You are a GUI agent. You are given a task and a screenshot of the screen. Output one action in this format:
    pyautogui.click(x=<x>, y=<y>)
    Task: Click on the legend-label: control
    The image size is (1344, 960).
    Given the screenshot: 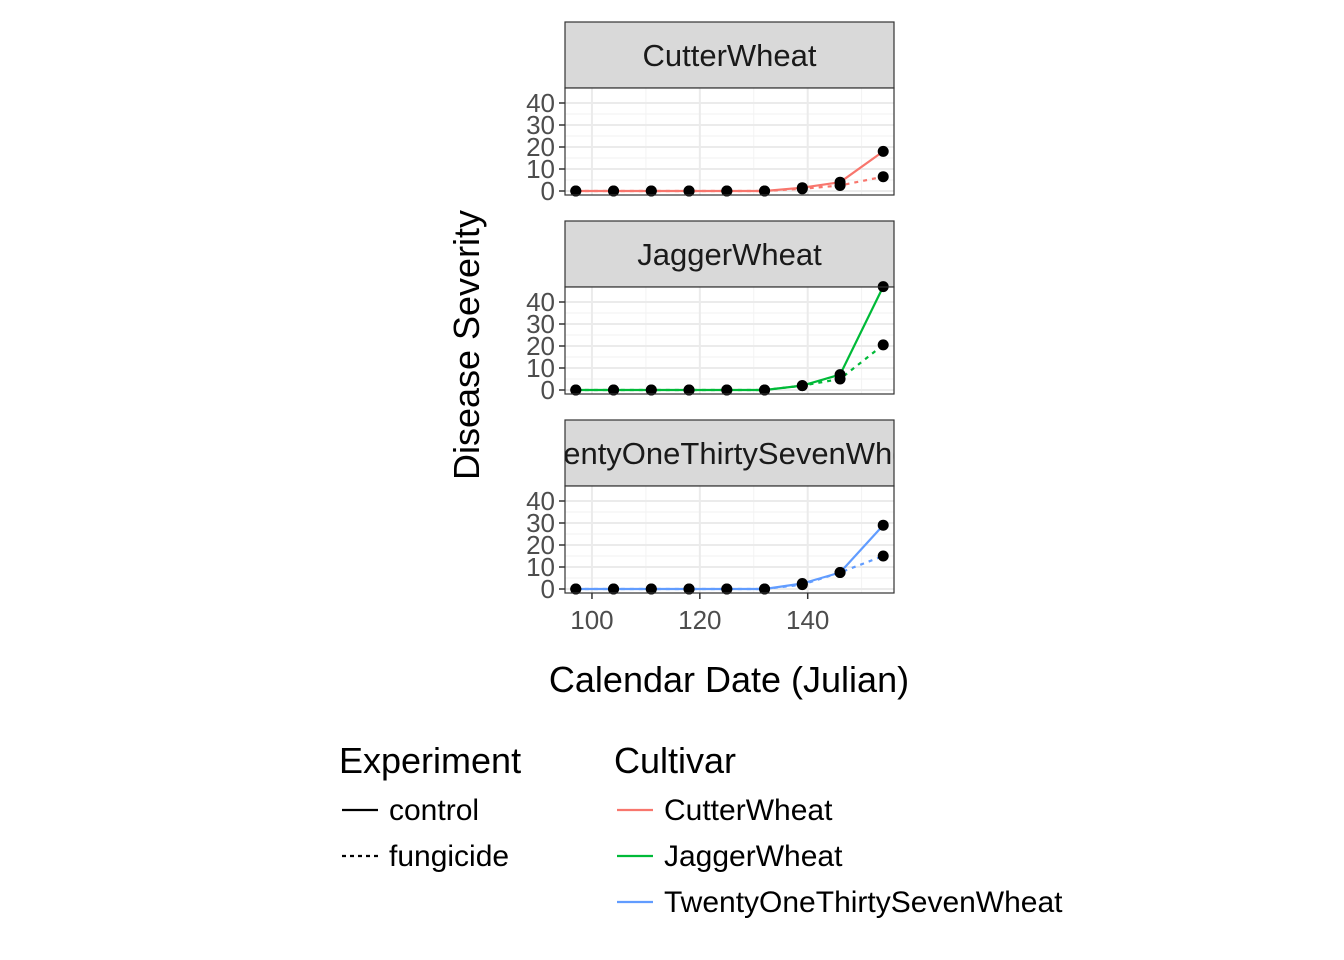 What is the action you would take?
    pyautogui.click(x=434, y=810)
    